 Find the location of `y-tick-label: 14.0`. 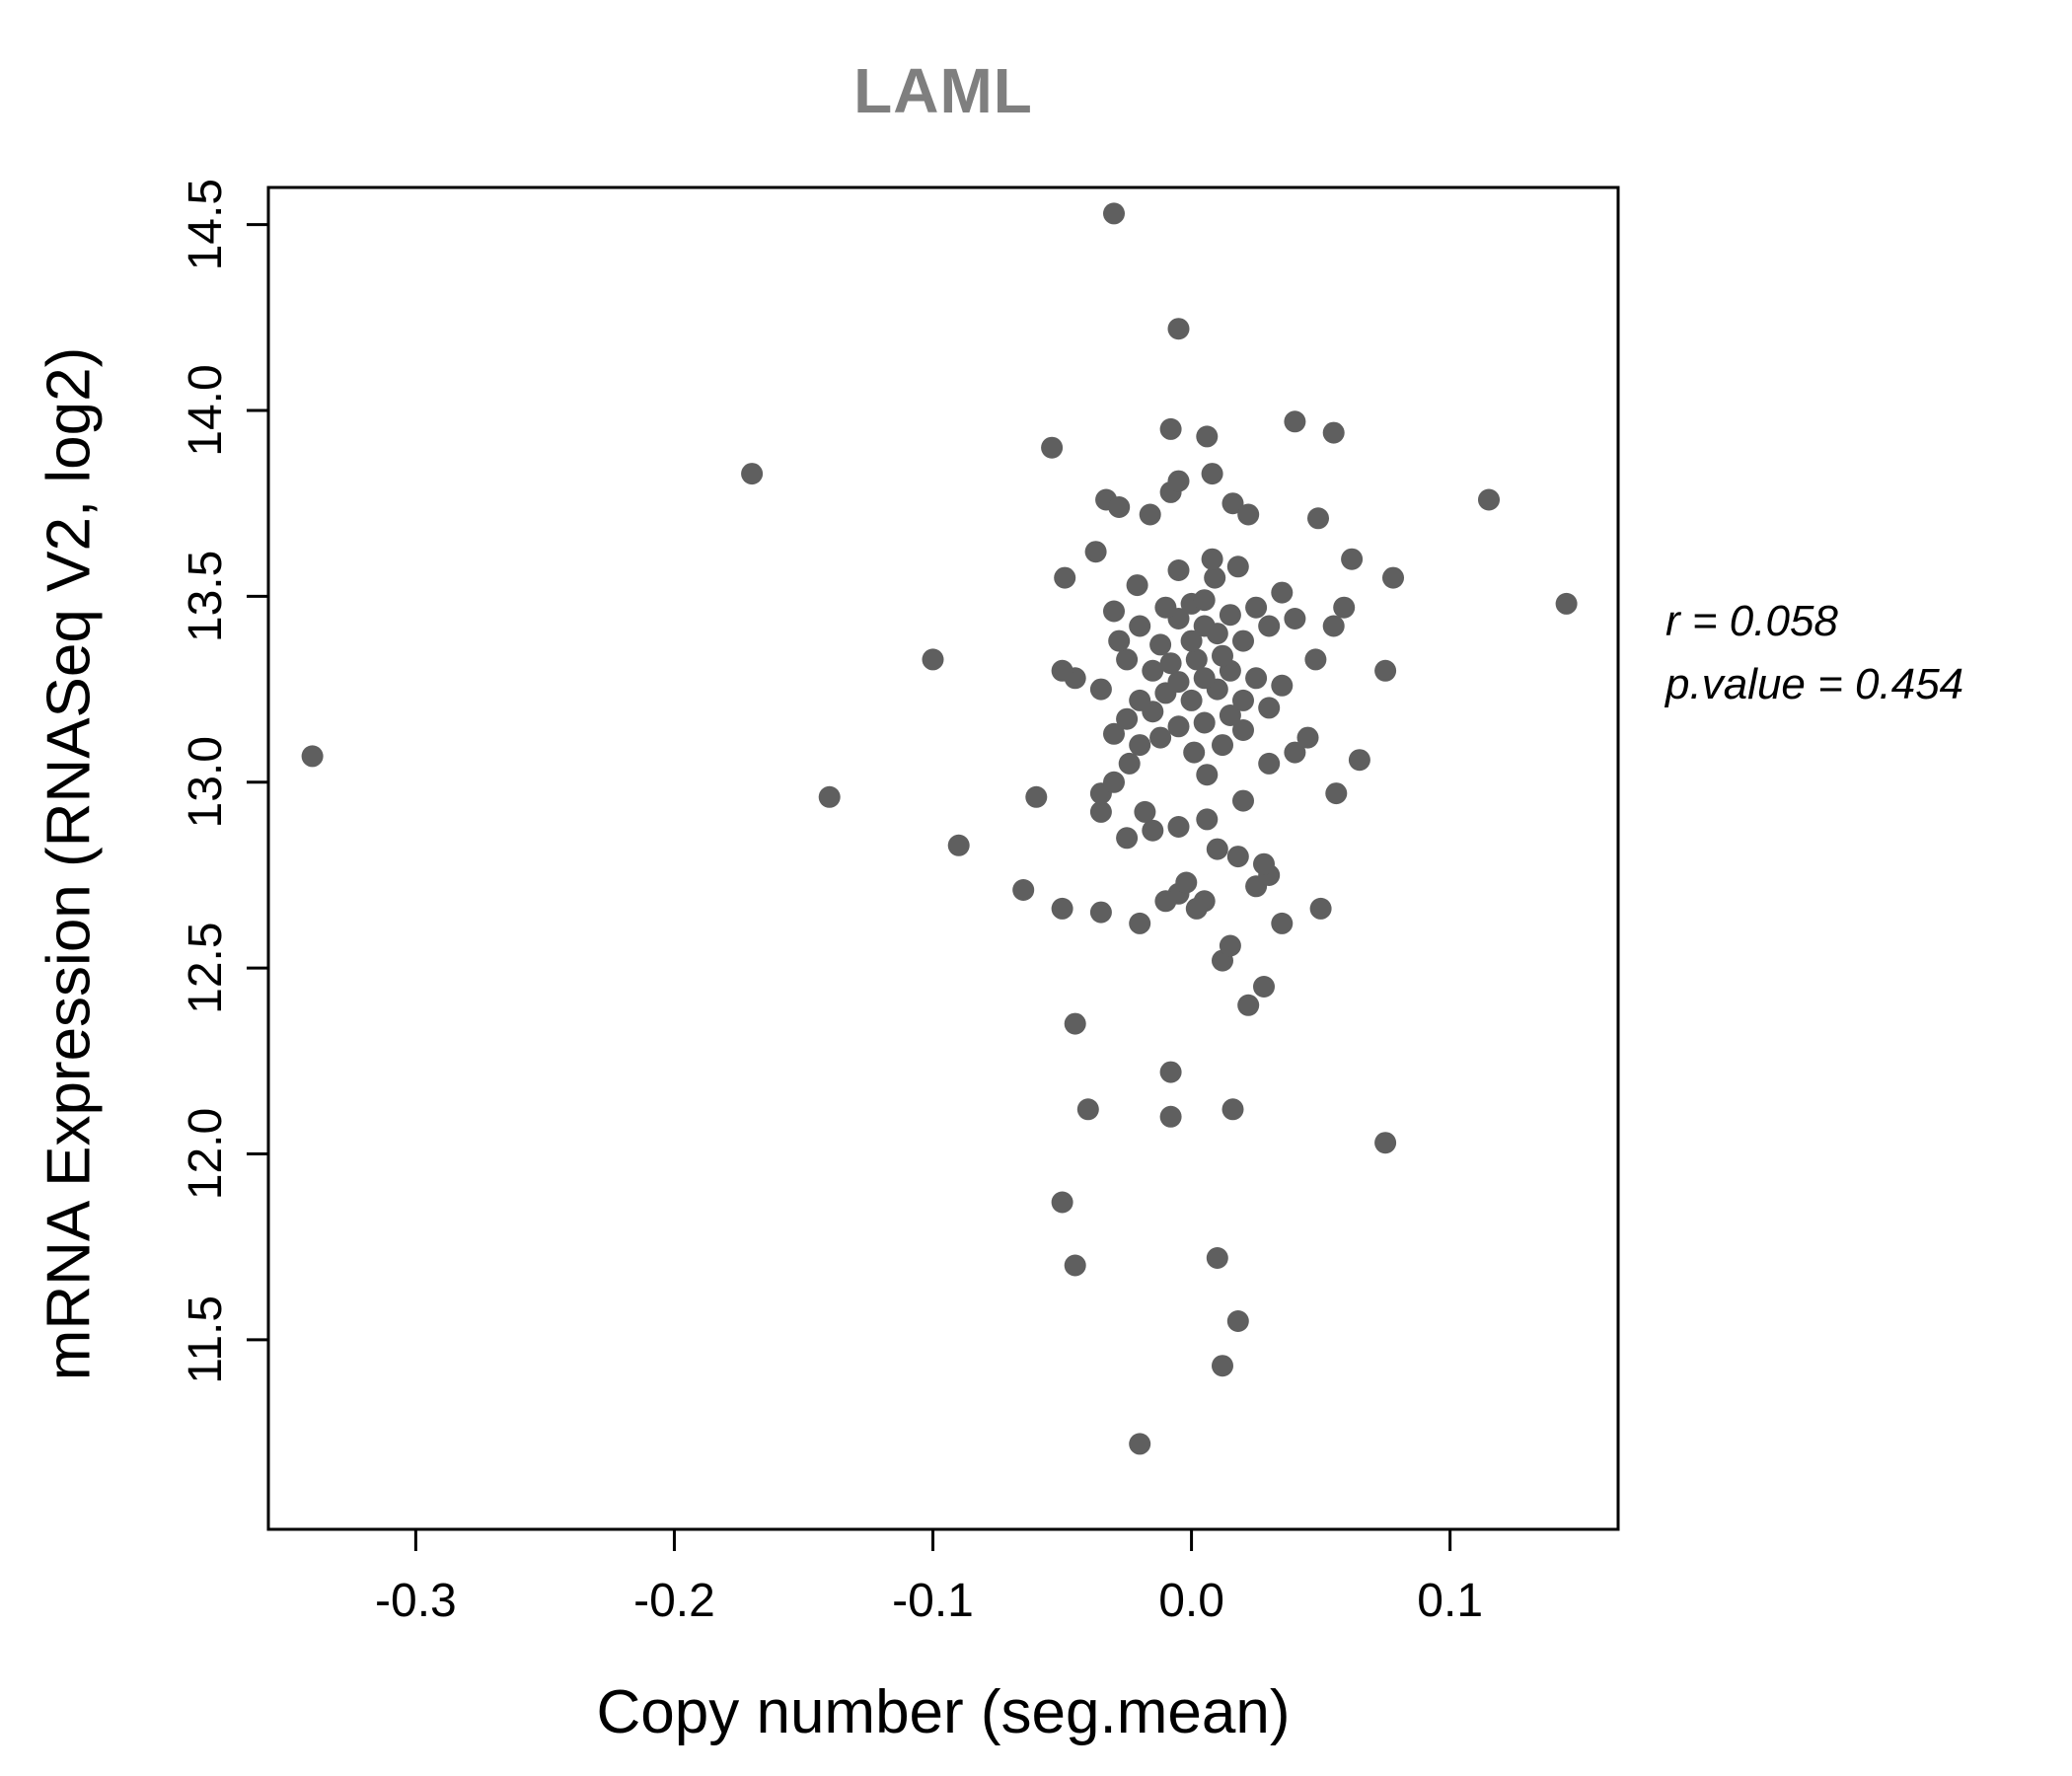

y-tick-label: 14.0 is located at coordinates (206, 410).